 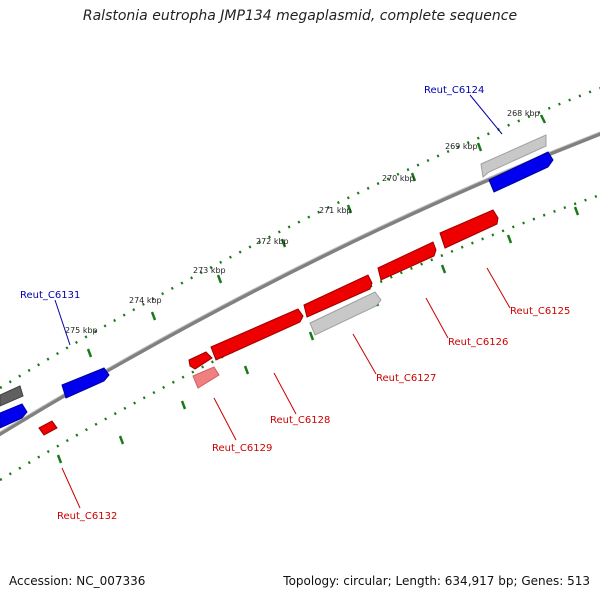 I want to click on gene-label: Reut_C6125, so click(x=540, y=311).